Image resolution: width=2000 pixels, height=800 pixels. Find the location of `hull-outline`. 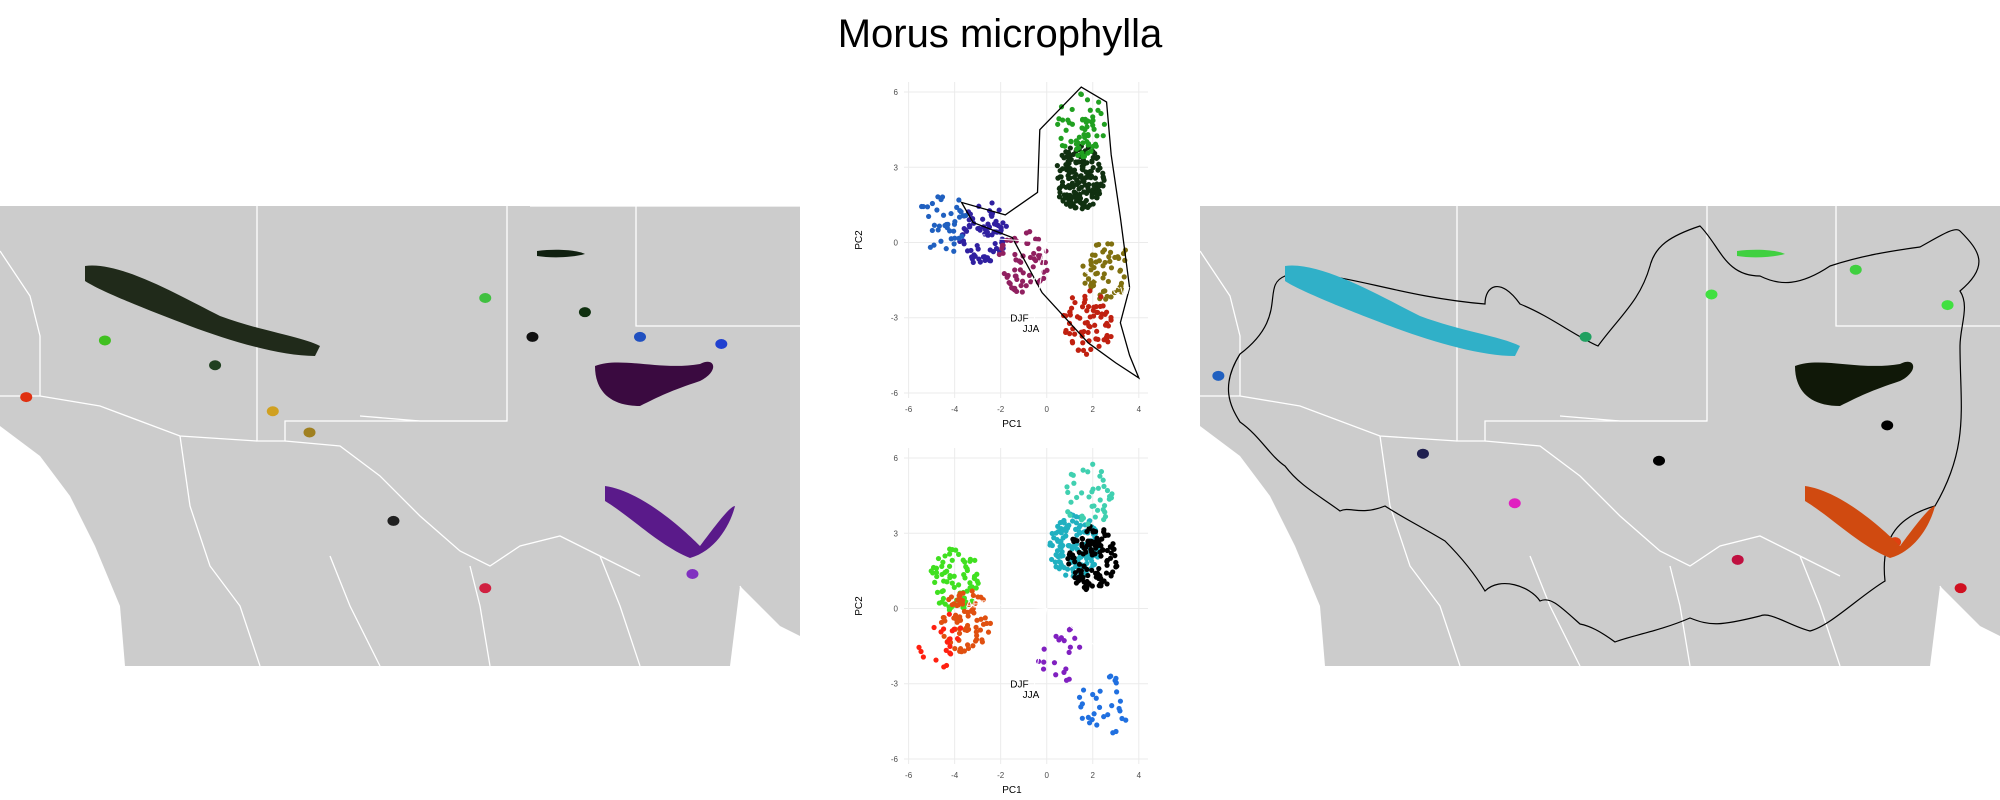

hull-outline is located at coordinates (1050, 233).